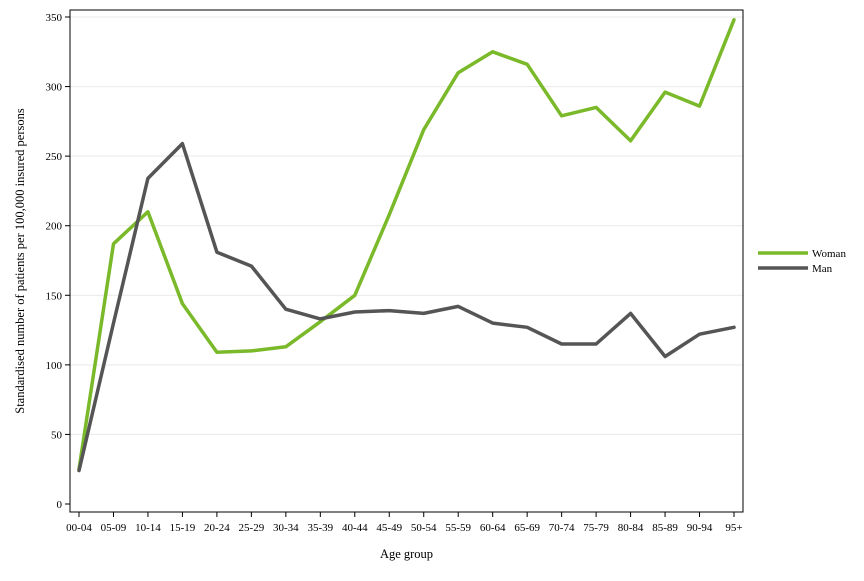 The width and height of the screenshot is (864, 581). What do you see at coordinates (562, 528) in the screenshot?
I see `x-tick-label: 70-74` at bounding box center [562, 528].